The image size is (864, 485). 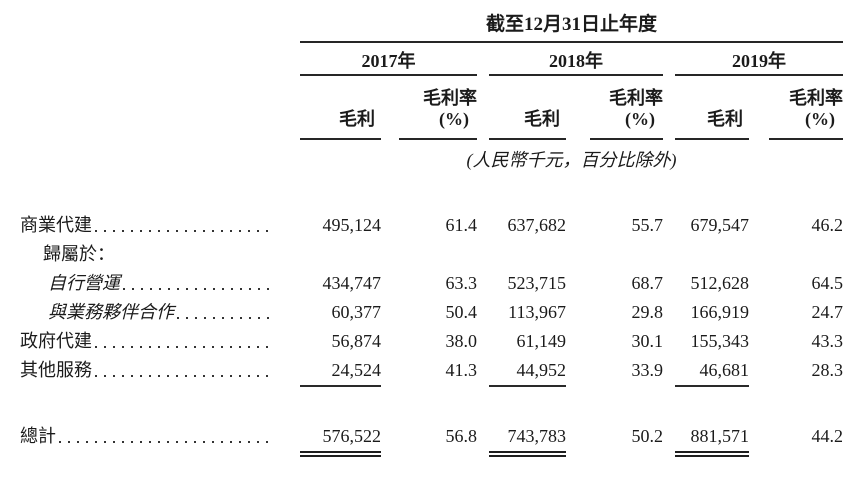 I want to click on year-label: 2018年, so click(x=576, y=61).